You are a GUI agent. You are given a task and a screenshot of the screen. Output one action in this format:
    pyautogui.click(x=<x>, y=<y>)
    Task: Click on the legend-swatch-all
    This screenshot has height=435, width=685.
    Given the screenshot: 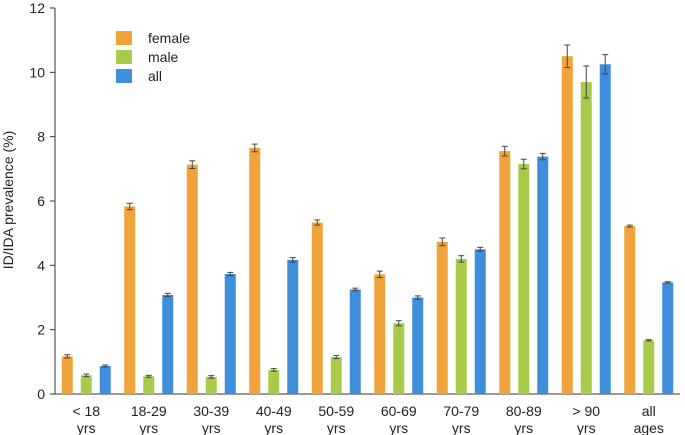 What is the action you would take?
    pyautogui.click(x=124, y=76)
    